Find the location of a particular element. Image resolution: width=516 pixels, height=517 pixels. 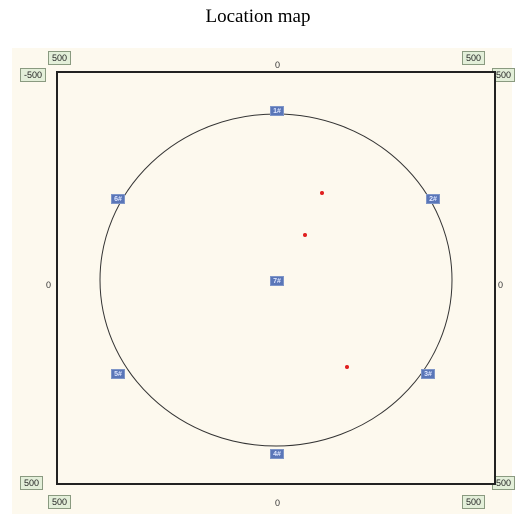

corner-label-bottom-right-upper: 500 is located at coordinates (504, 483).